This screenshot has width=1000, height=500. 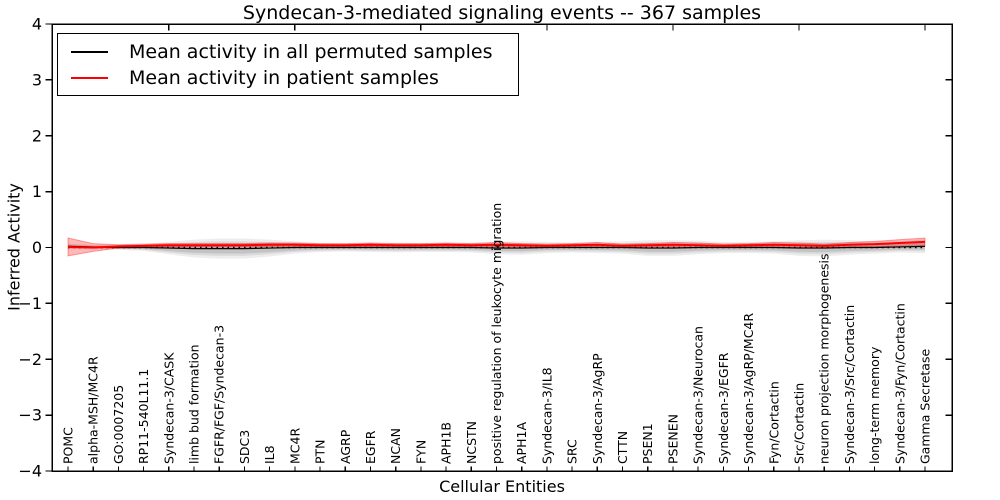 What do you see at coordinates (874, 405) in the screenshot?
I see `x-category-label: long-term memory` at bounding box center [874, 405].